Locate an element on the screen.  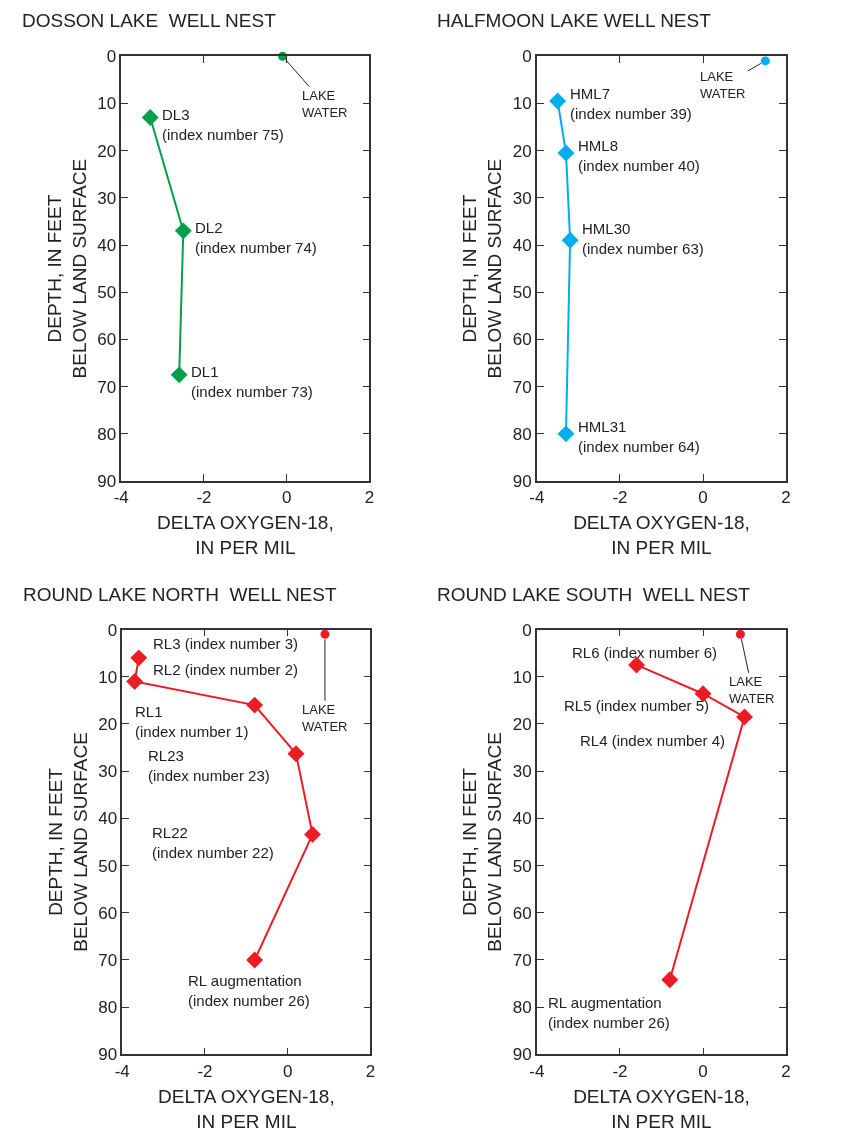
annotation: HML31 (index number 64) is located at coordinates (639, 436).